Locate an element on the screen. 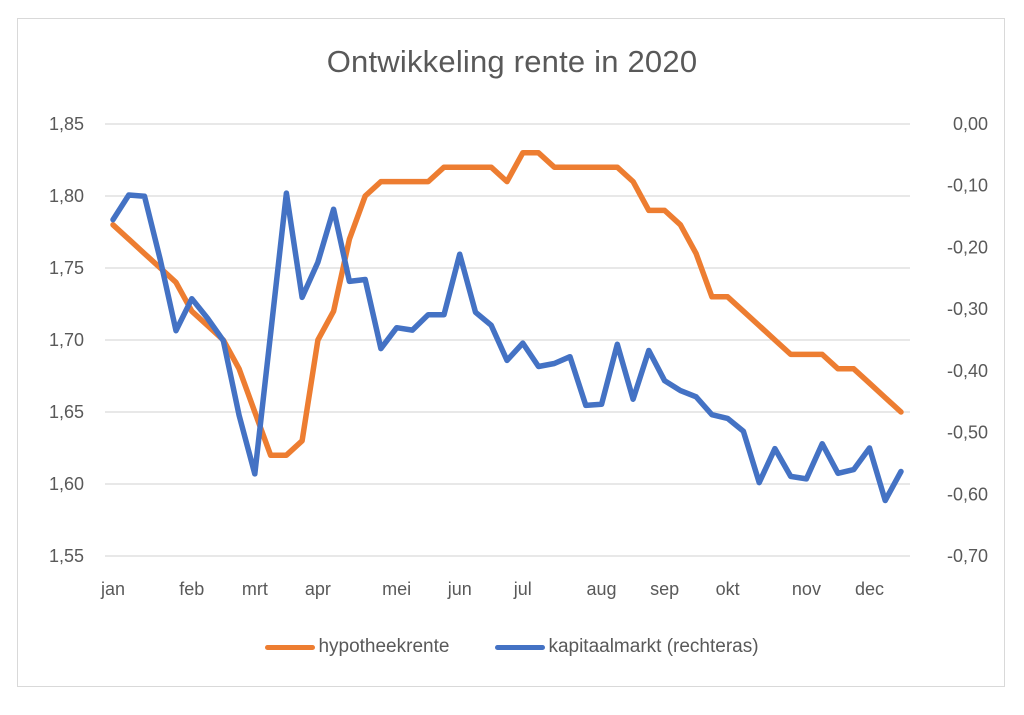  y-right-tick-label: -0,60 is located at coordinates (967, 494).